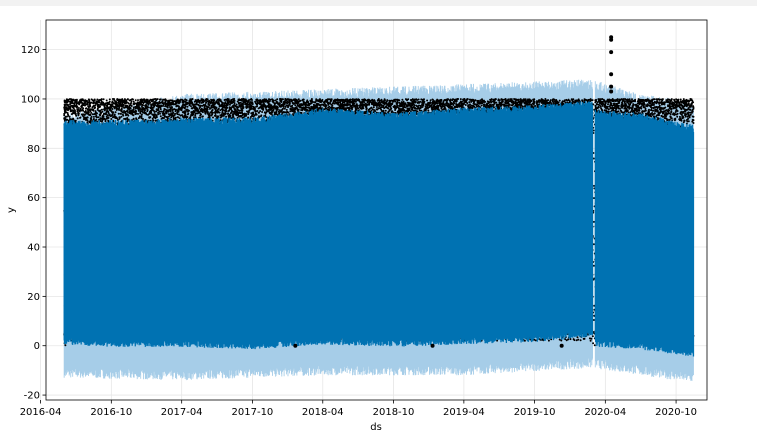 Image resolution: width=757 pixels, height=445 pixels. What do you see at coordinates (464, 412) in the screenshot?
I see `x-tick-label: 2019-04` at bounding box center [464, 412].